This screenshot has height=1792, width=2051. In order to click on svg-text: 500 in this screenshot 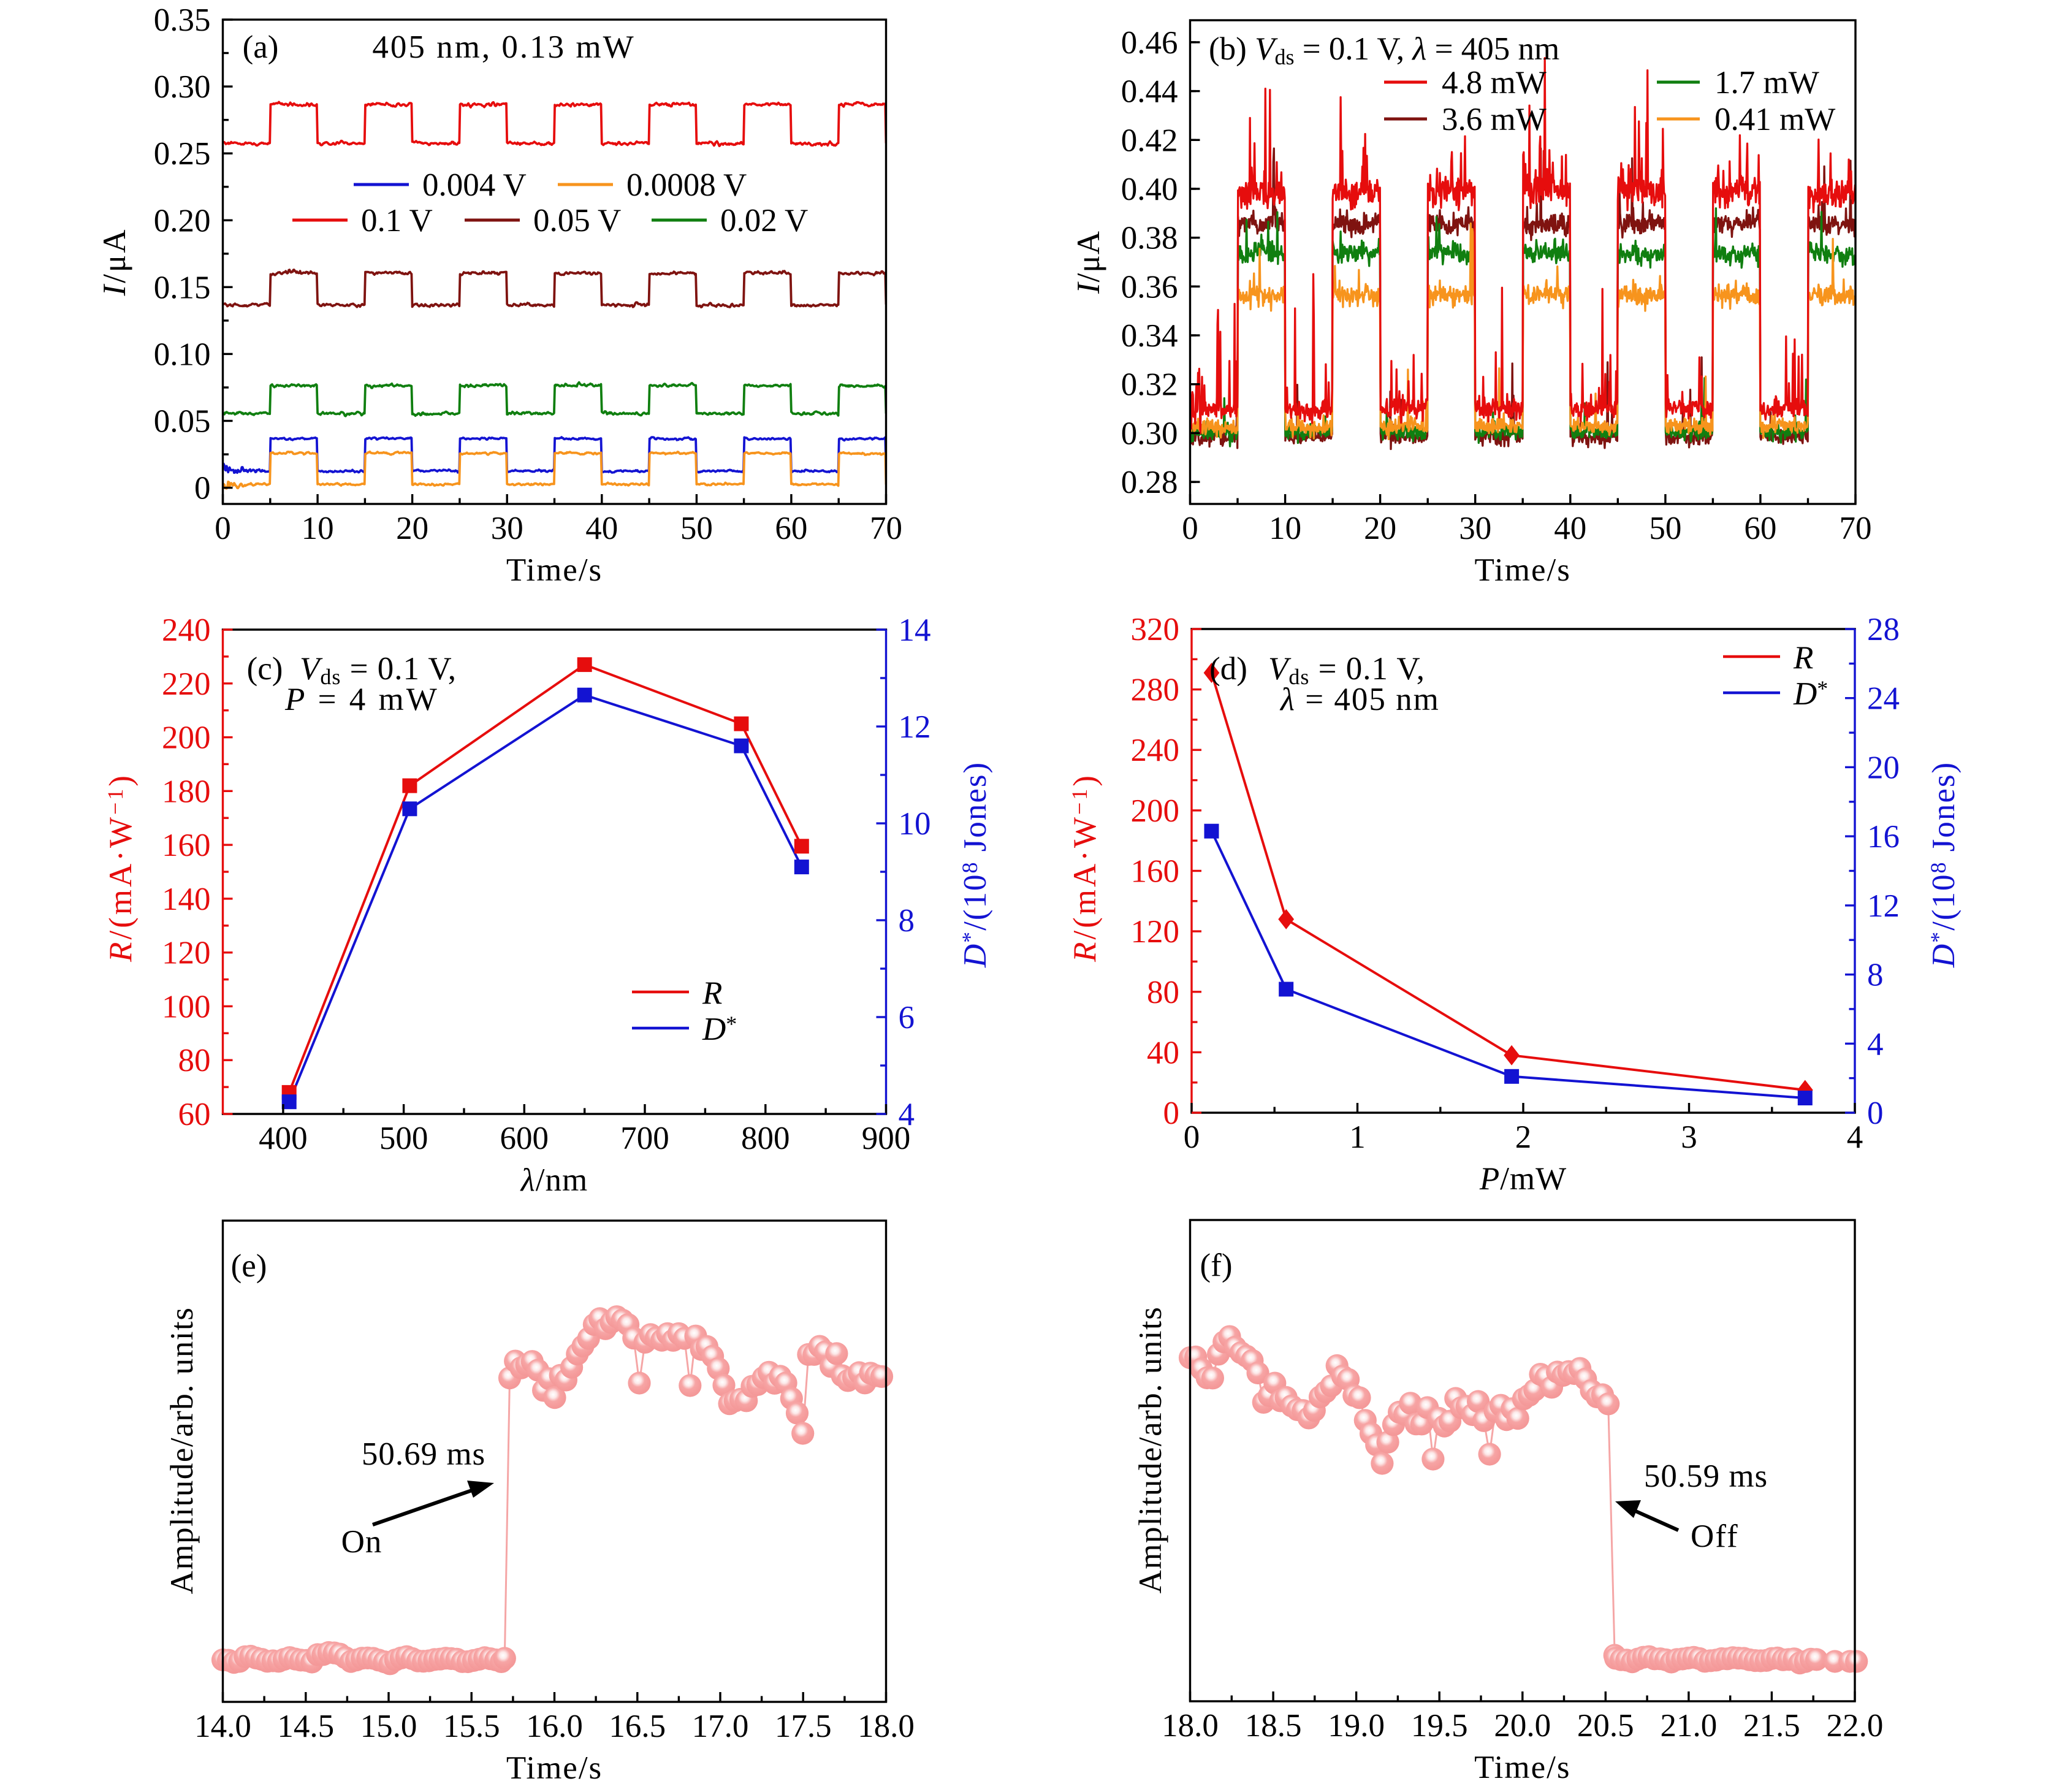, I will do `click(404, 1138)`.